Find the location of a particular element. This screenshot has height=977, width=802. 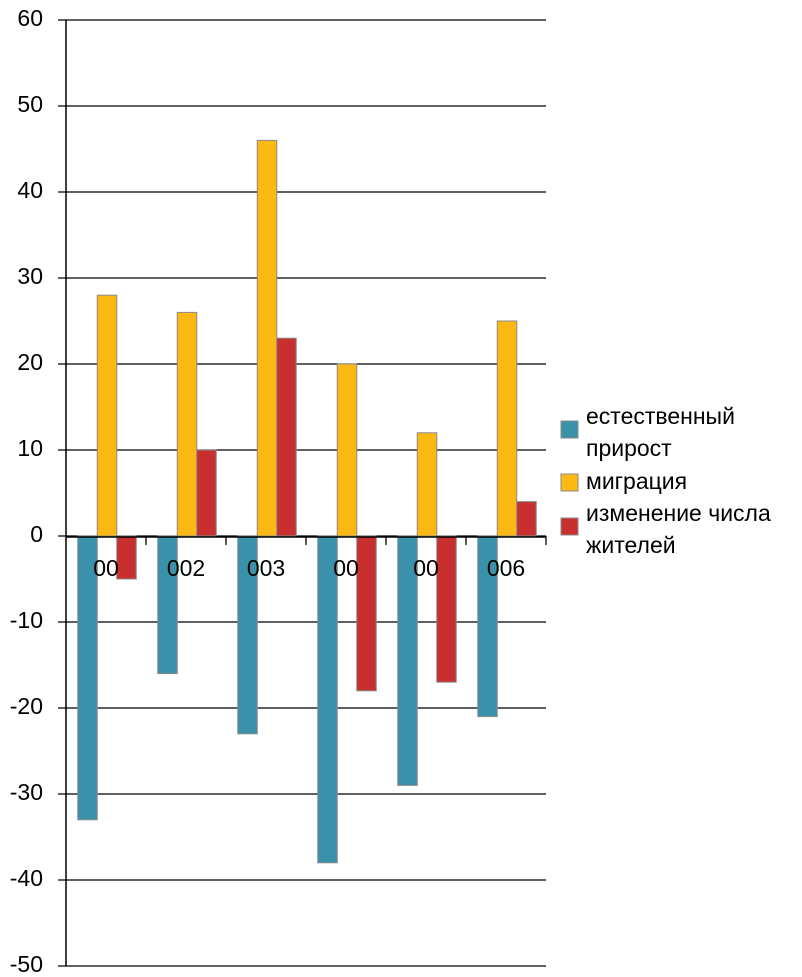

x-category-label: 003 is located at coordinates (266, 568).